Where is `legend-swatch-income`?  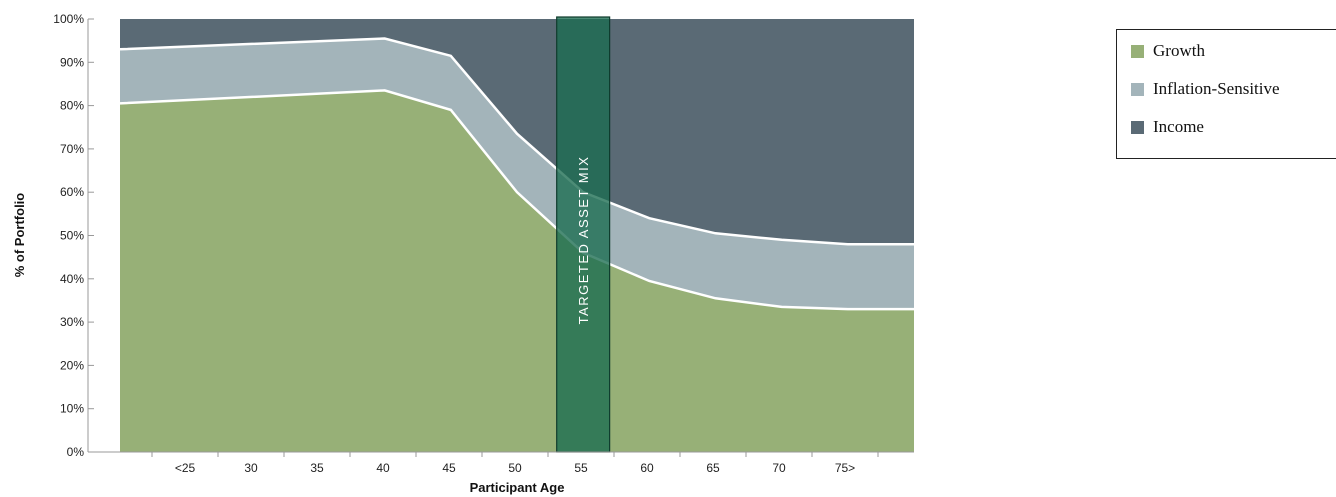 legend-swatch-income is located at coordinates (1137, 127).